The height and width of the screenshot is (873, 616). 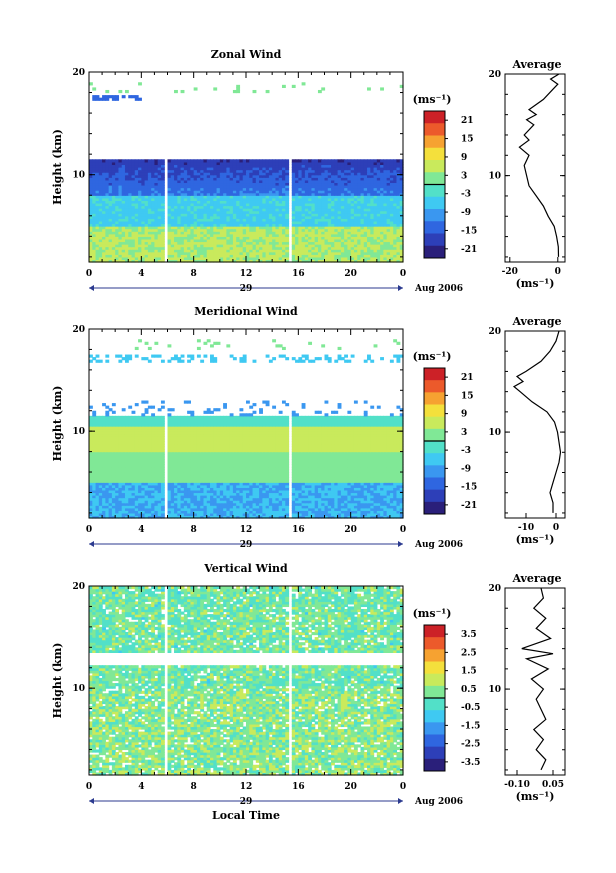 I want to click on colorbar-tick-label: -3, so click(x=466, y=451).